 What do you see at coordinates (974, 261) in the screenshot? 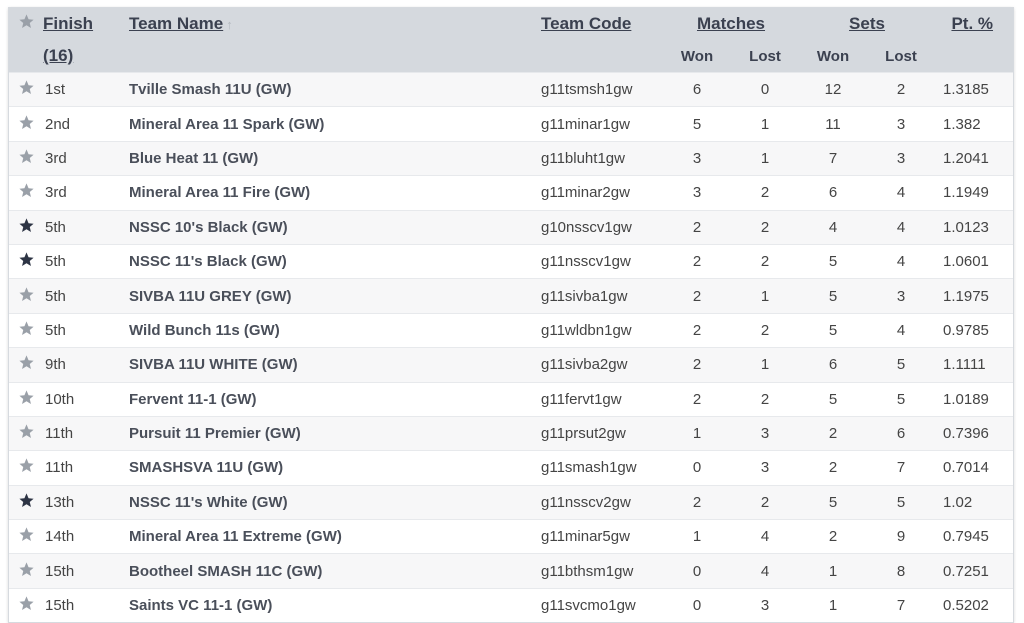
I see `pt-pct-cell: 1.0601` at bounding box center [974, 261].